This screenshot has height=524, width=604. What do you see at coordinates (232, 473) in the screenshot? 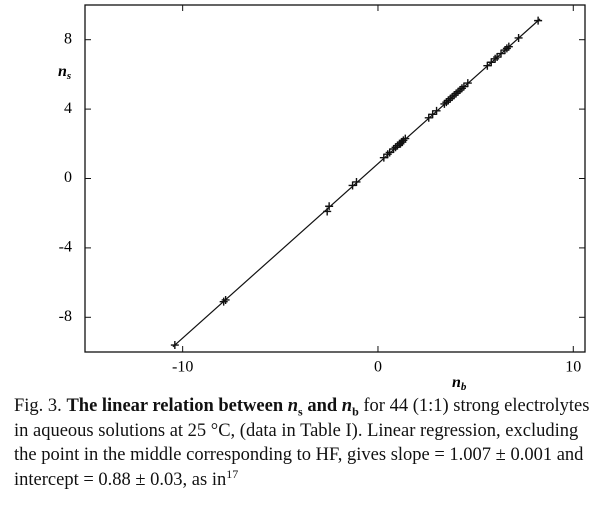
I see `caption-text: 17` at bounding box center [232, 473].